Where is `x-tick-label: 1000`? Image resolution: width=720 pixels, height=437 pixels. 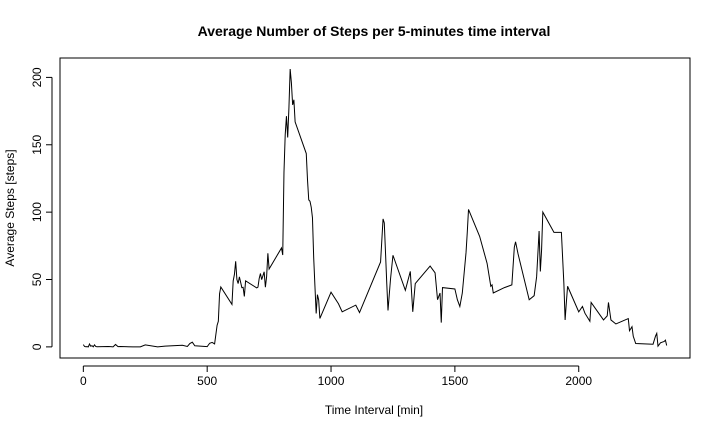
x-tick-label: 1000 is located at coordinates (331, 381).